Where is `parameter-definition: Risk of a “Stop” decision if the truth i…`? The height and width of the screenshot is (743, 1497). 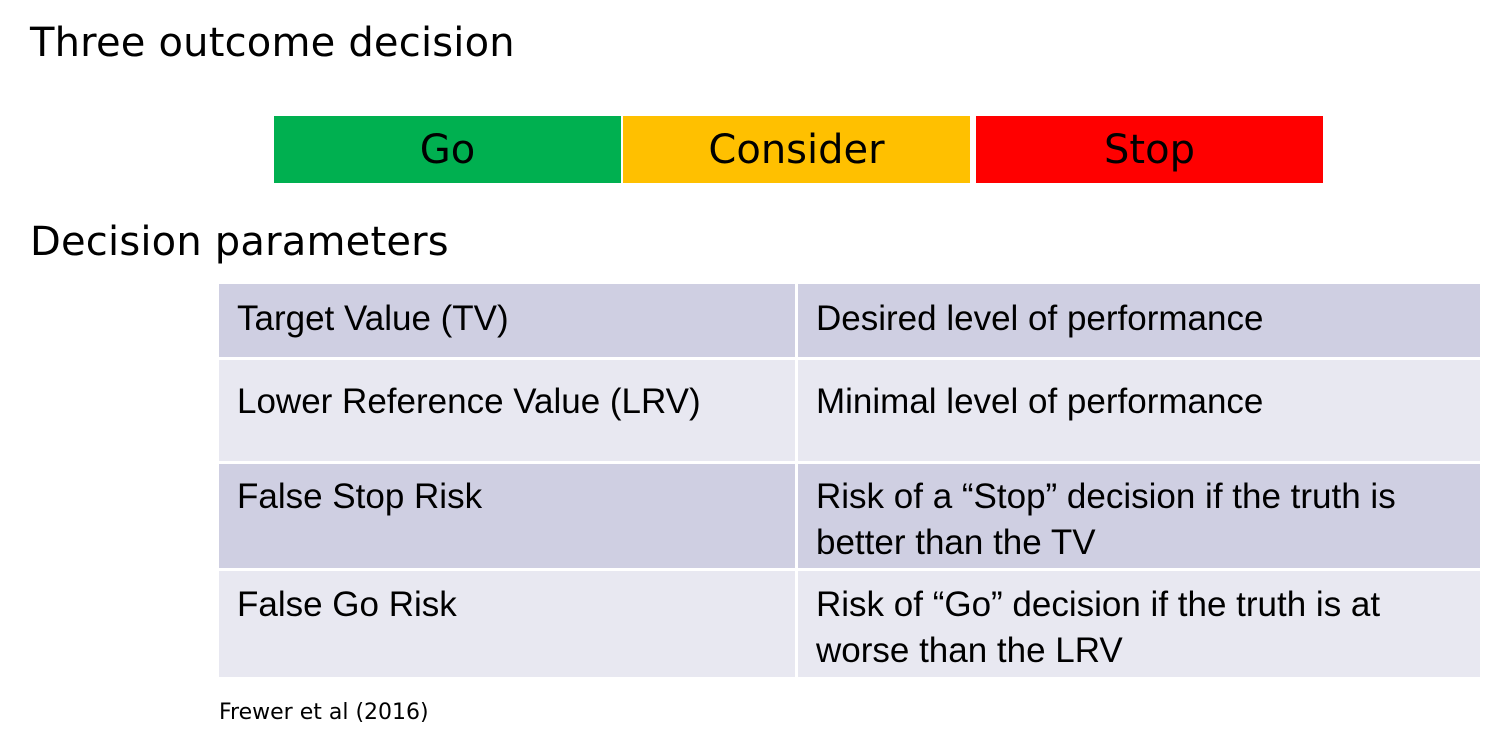 parameter-definition: Risk of a “Stop” decision if the truth i… is located at coordinates (1139, 517).